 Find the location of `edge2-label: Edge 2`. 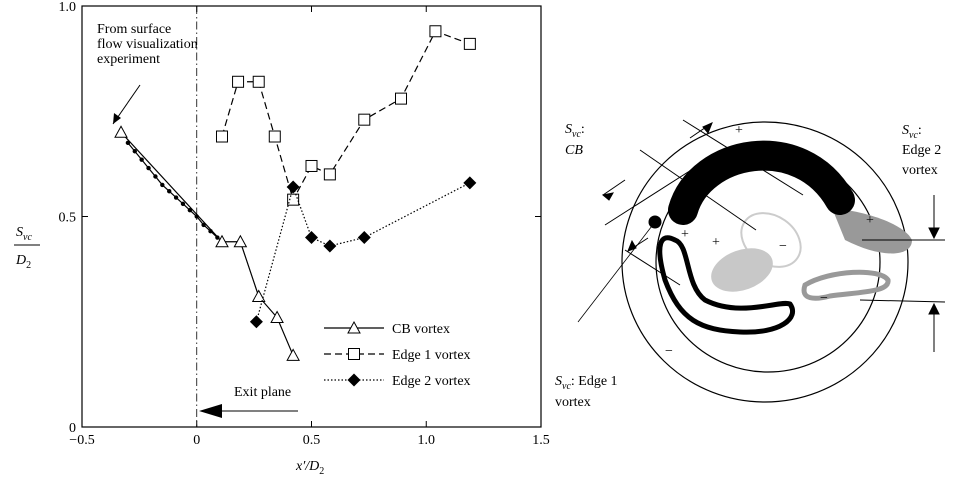

edge2-label: Edge 2 is located at coordinates (921, 150).